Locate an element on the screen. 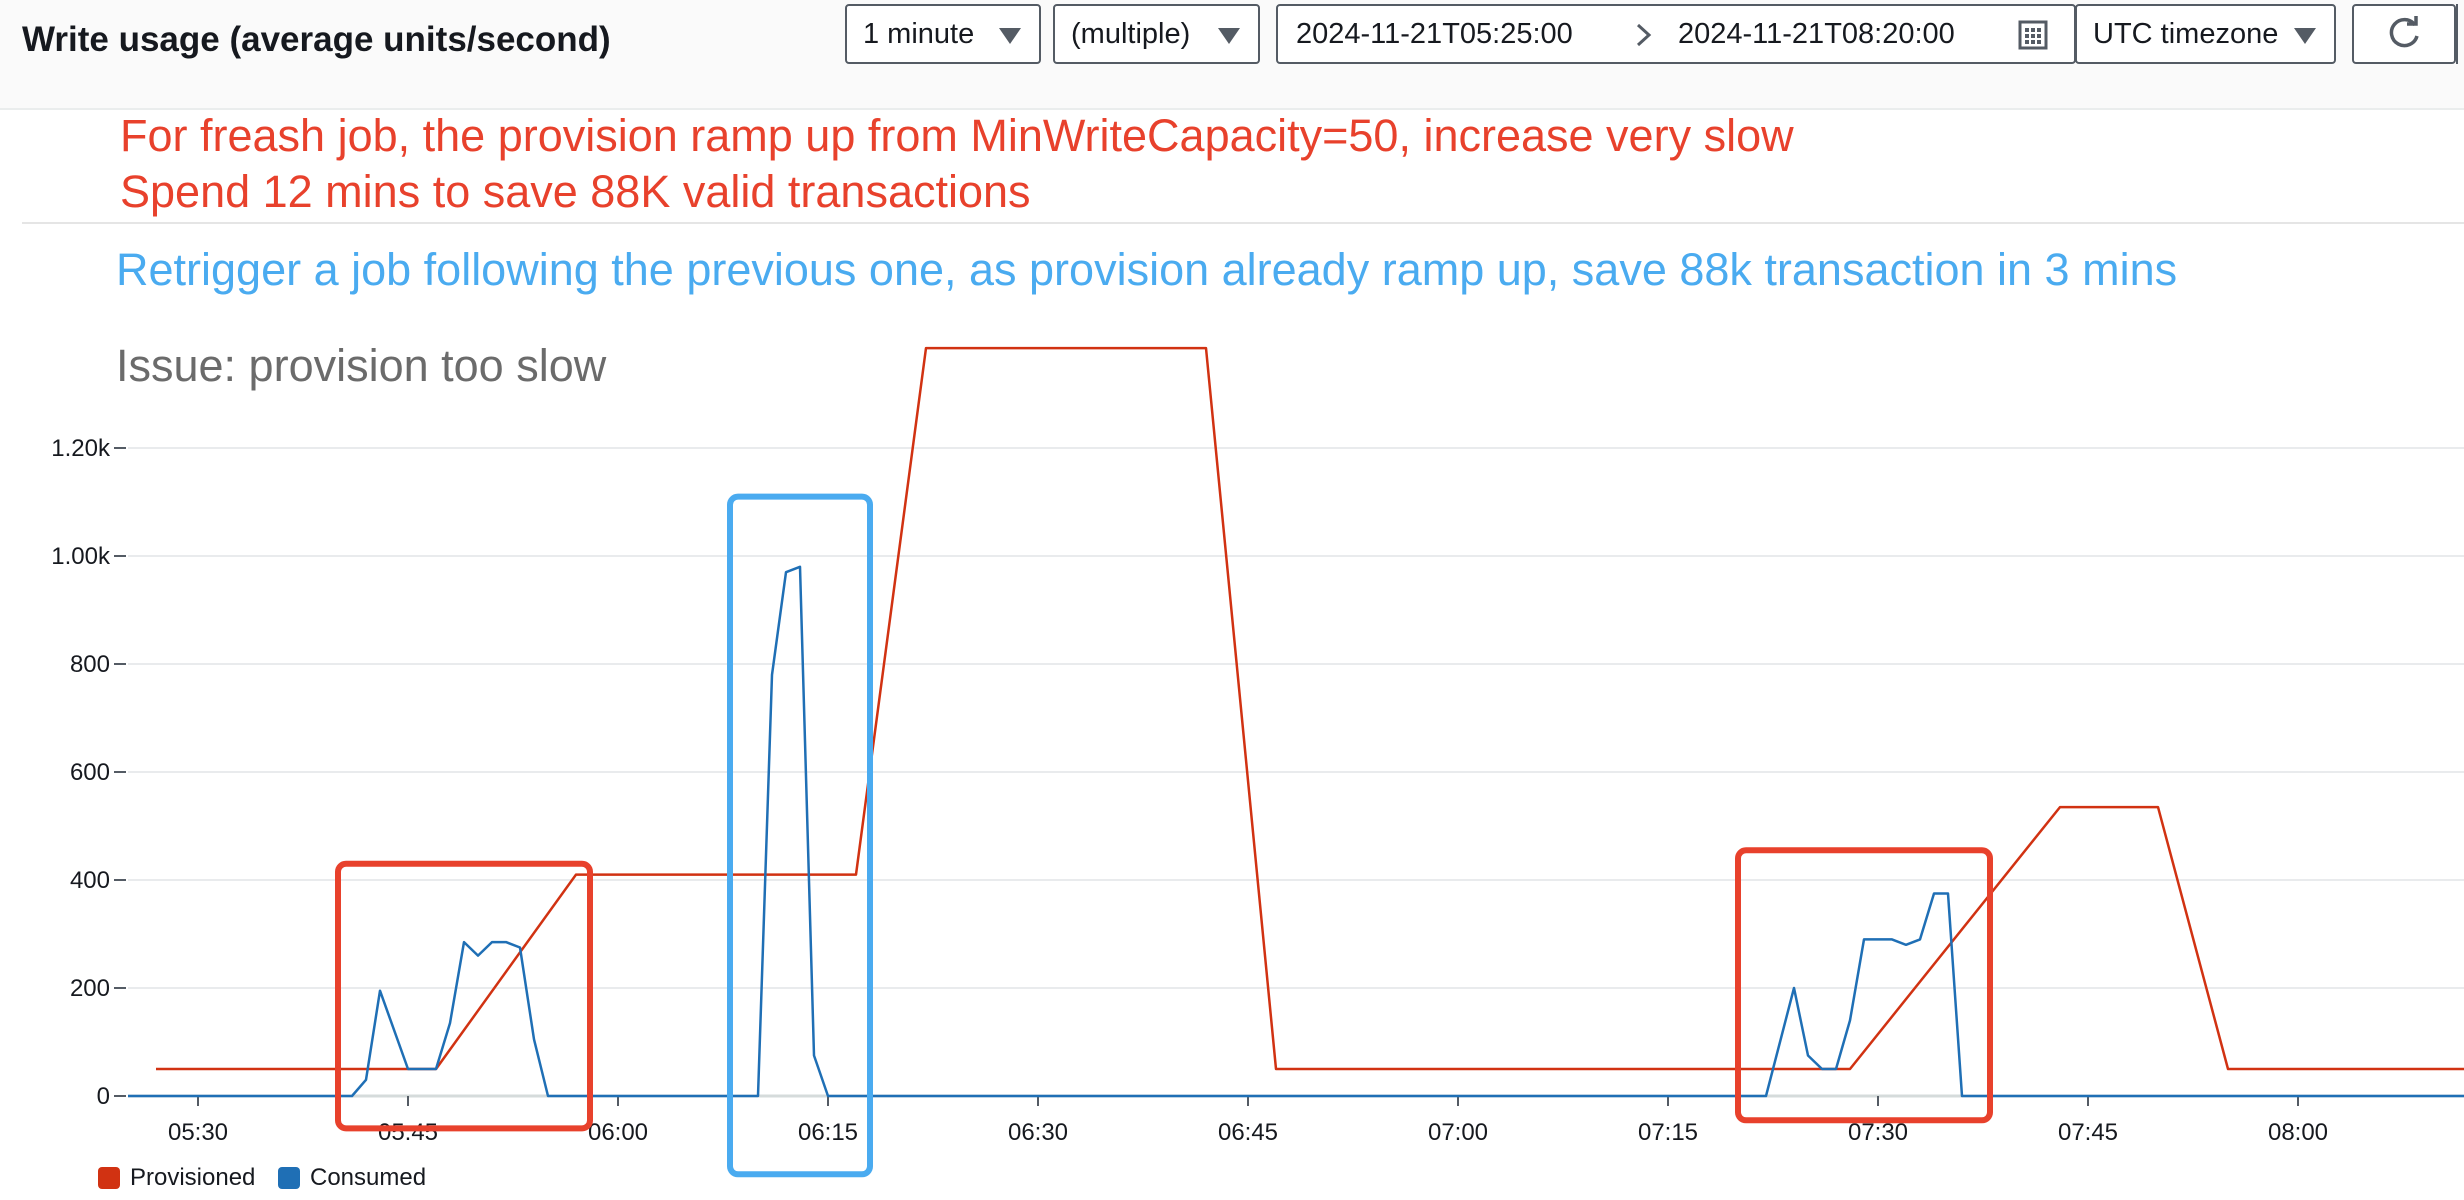 The width and height of the screenshot is (2464, 1200). y-tick-label: 800 is located at coordinates (90, 664).